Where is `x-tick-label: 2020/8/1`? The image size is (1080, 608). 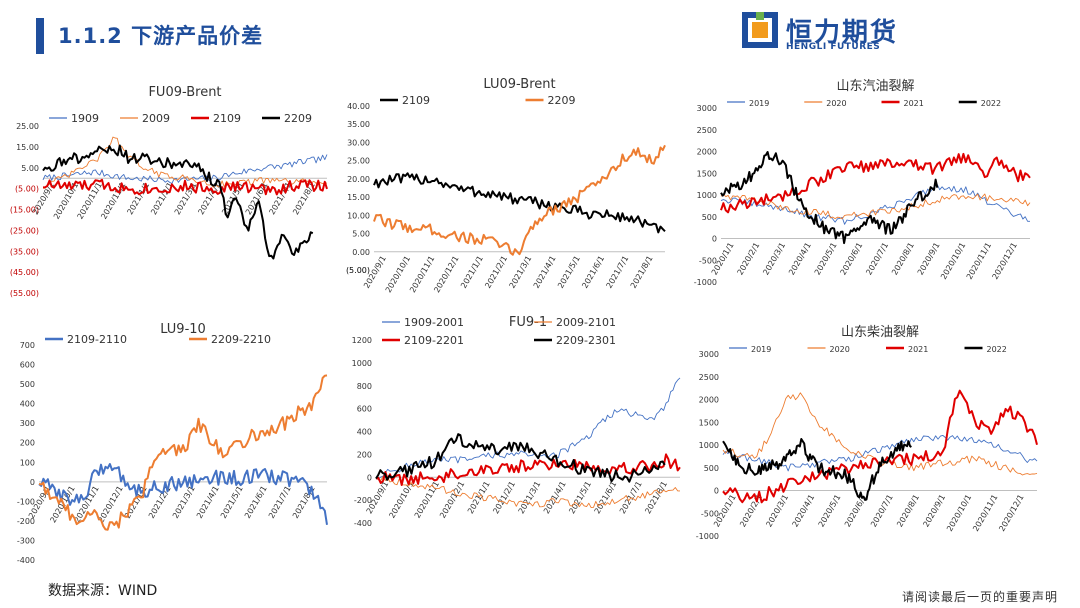
x-tick-label: 2020/8/1 is located at coordinates (903, 259).